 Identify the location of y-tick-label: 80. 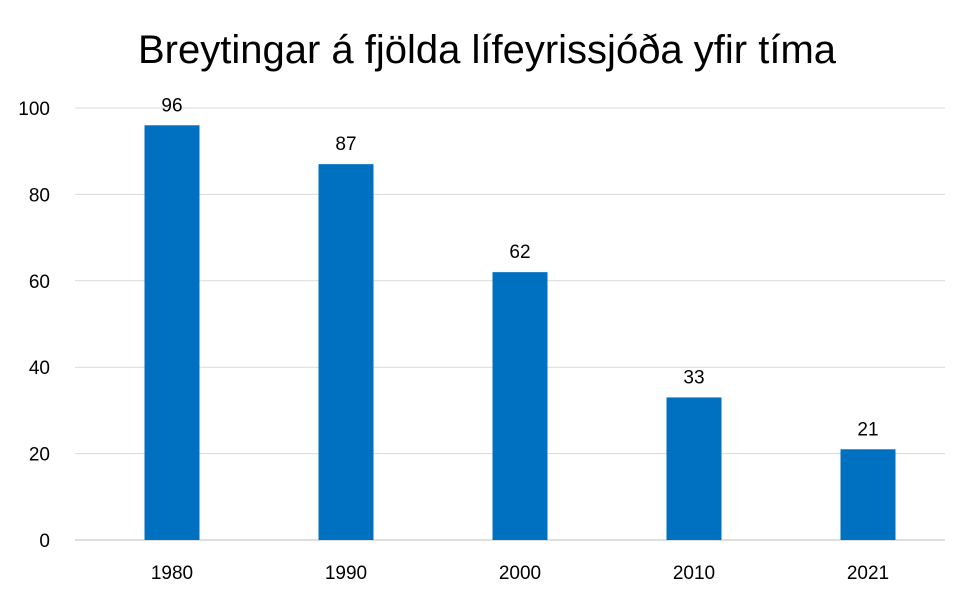
(39, 195).